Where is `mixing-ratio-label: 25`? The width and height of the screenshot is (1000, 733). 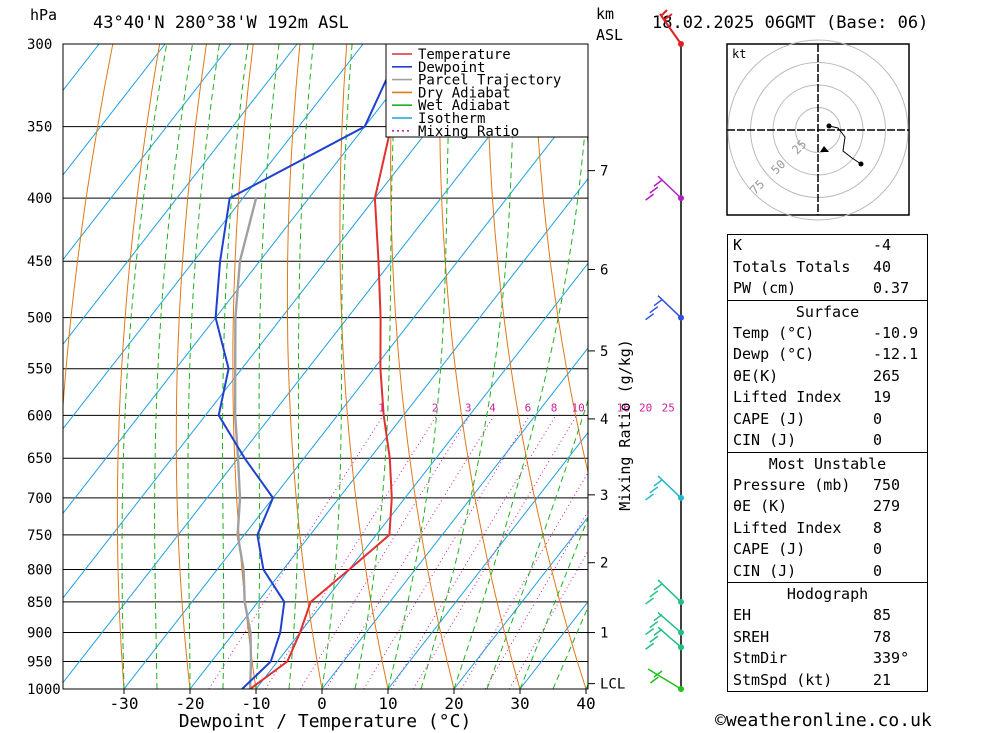 mixing-ratio-label: 25 is located at coordinates (668, 407).